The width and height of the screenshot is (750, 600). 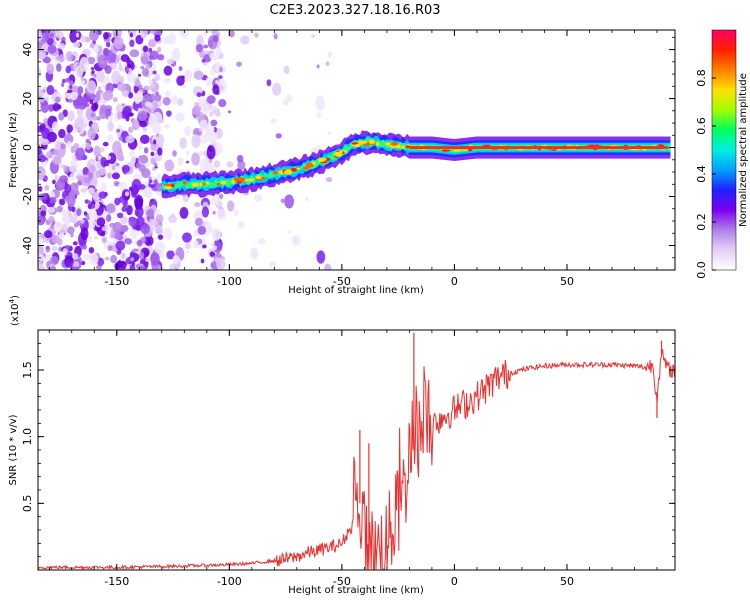 I want to click on y-tick-label: 0.5, so click(x=27, y=504).